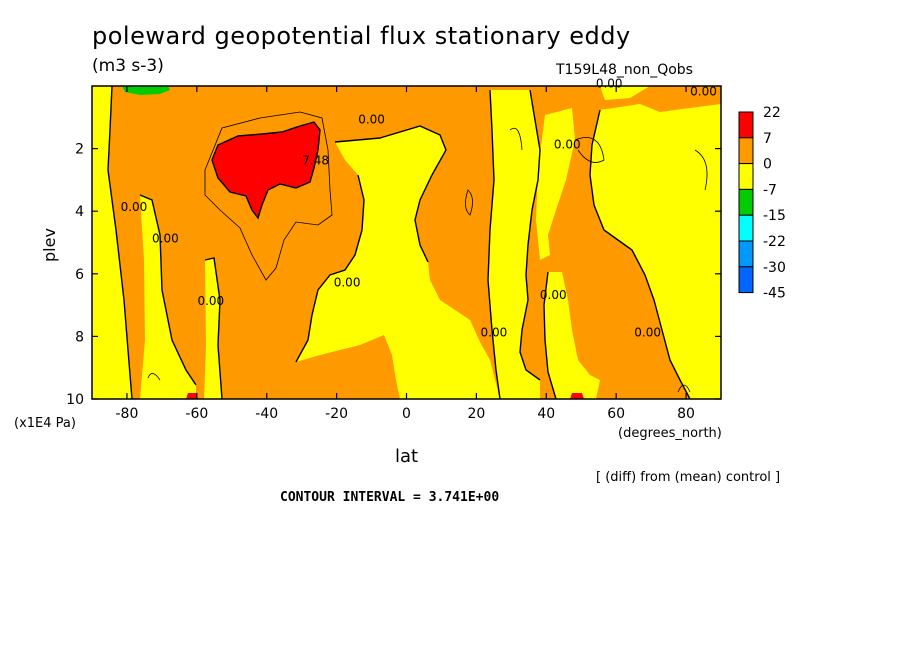  I want to click on y-tick-label: 8, so click(79, 337).